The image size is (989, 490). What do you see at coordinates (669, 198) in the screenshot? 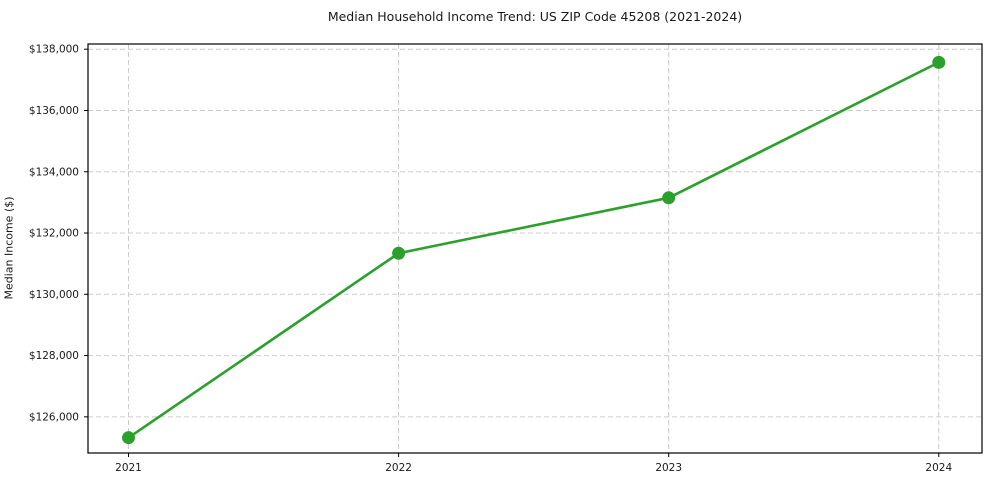
I see `data-point-2023` at bounding box center [669, 198].